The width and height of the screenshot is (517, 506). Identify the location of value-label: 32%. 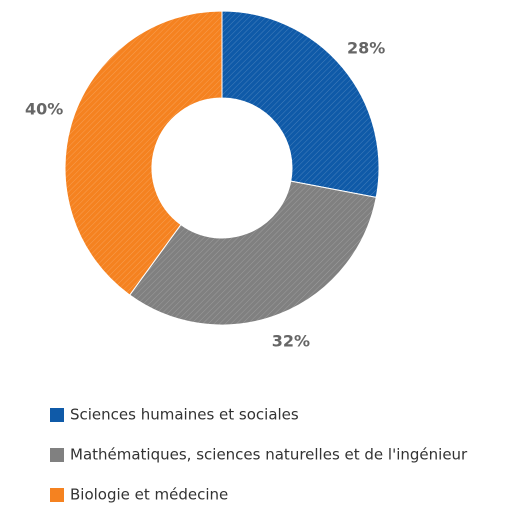
(291, 340).